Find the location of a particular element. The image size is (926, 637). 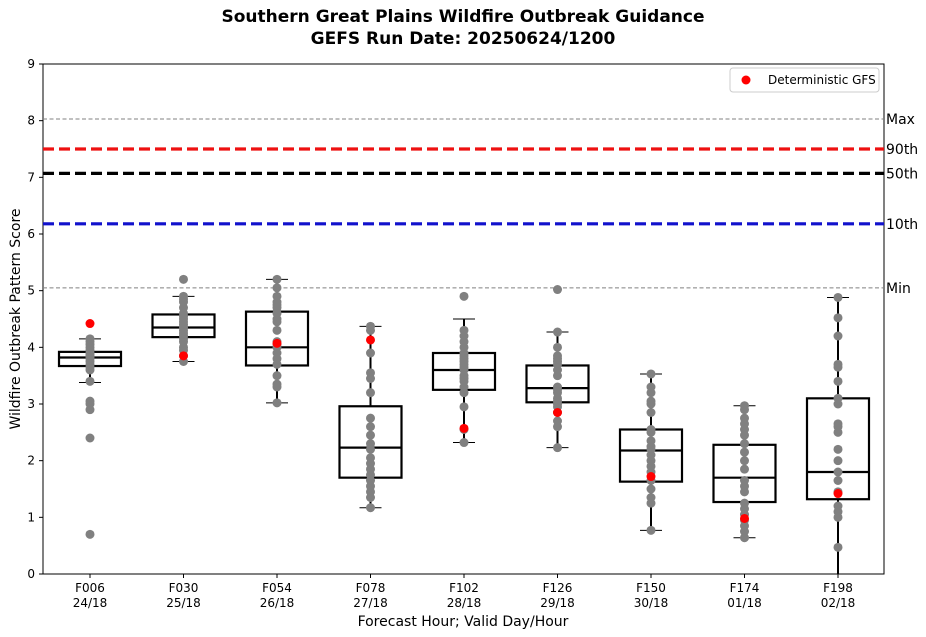

x-axis-label: Forecast Hour; Valid Day/Hour is located at coordinates (463, 622).